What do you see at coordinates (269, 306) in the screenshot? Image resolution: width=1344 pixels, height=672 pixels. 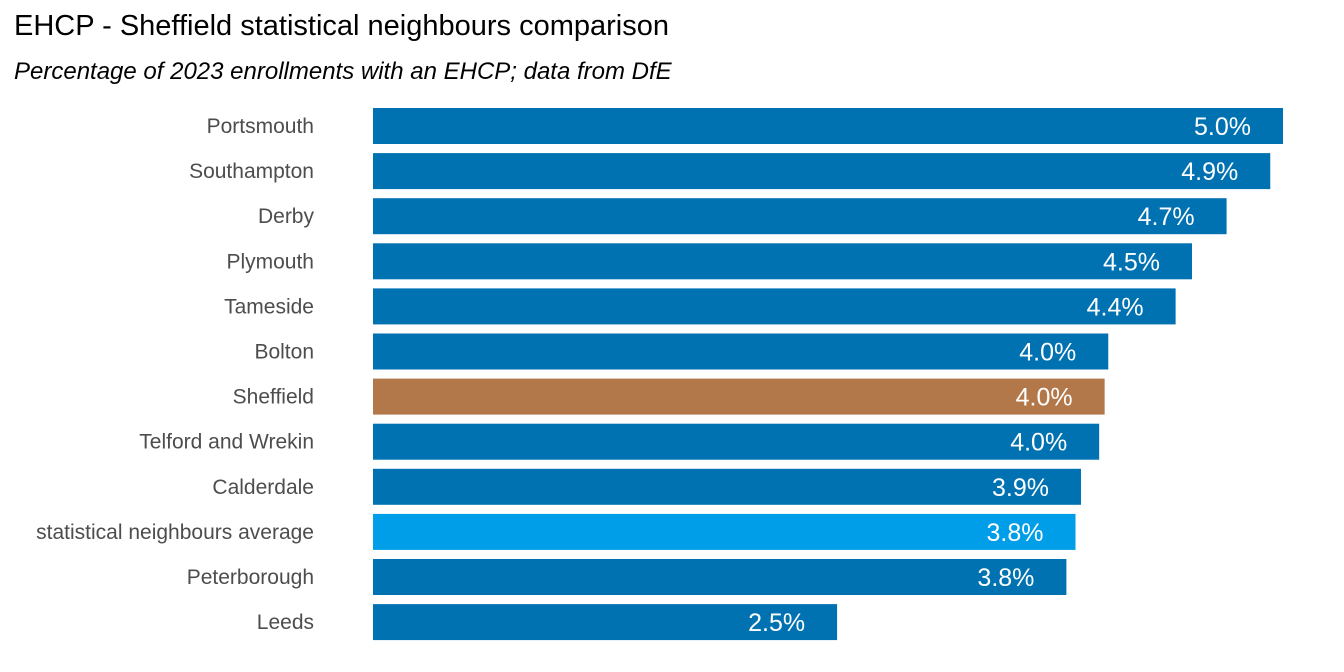 I see `category-label-tameside: Tameside` at bounding box center [269, 306].